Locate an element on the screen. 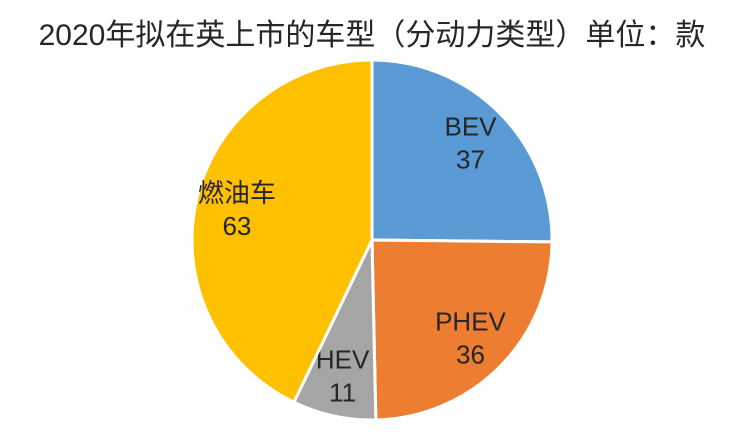  pie-slice-bev is located at coordinates (462, 151).